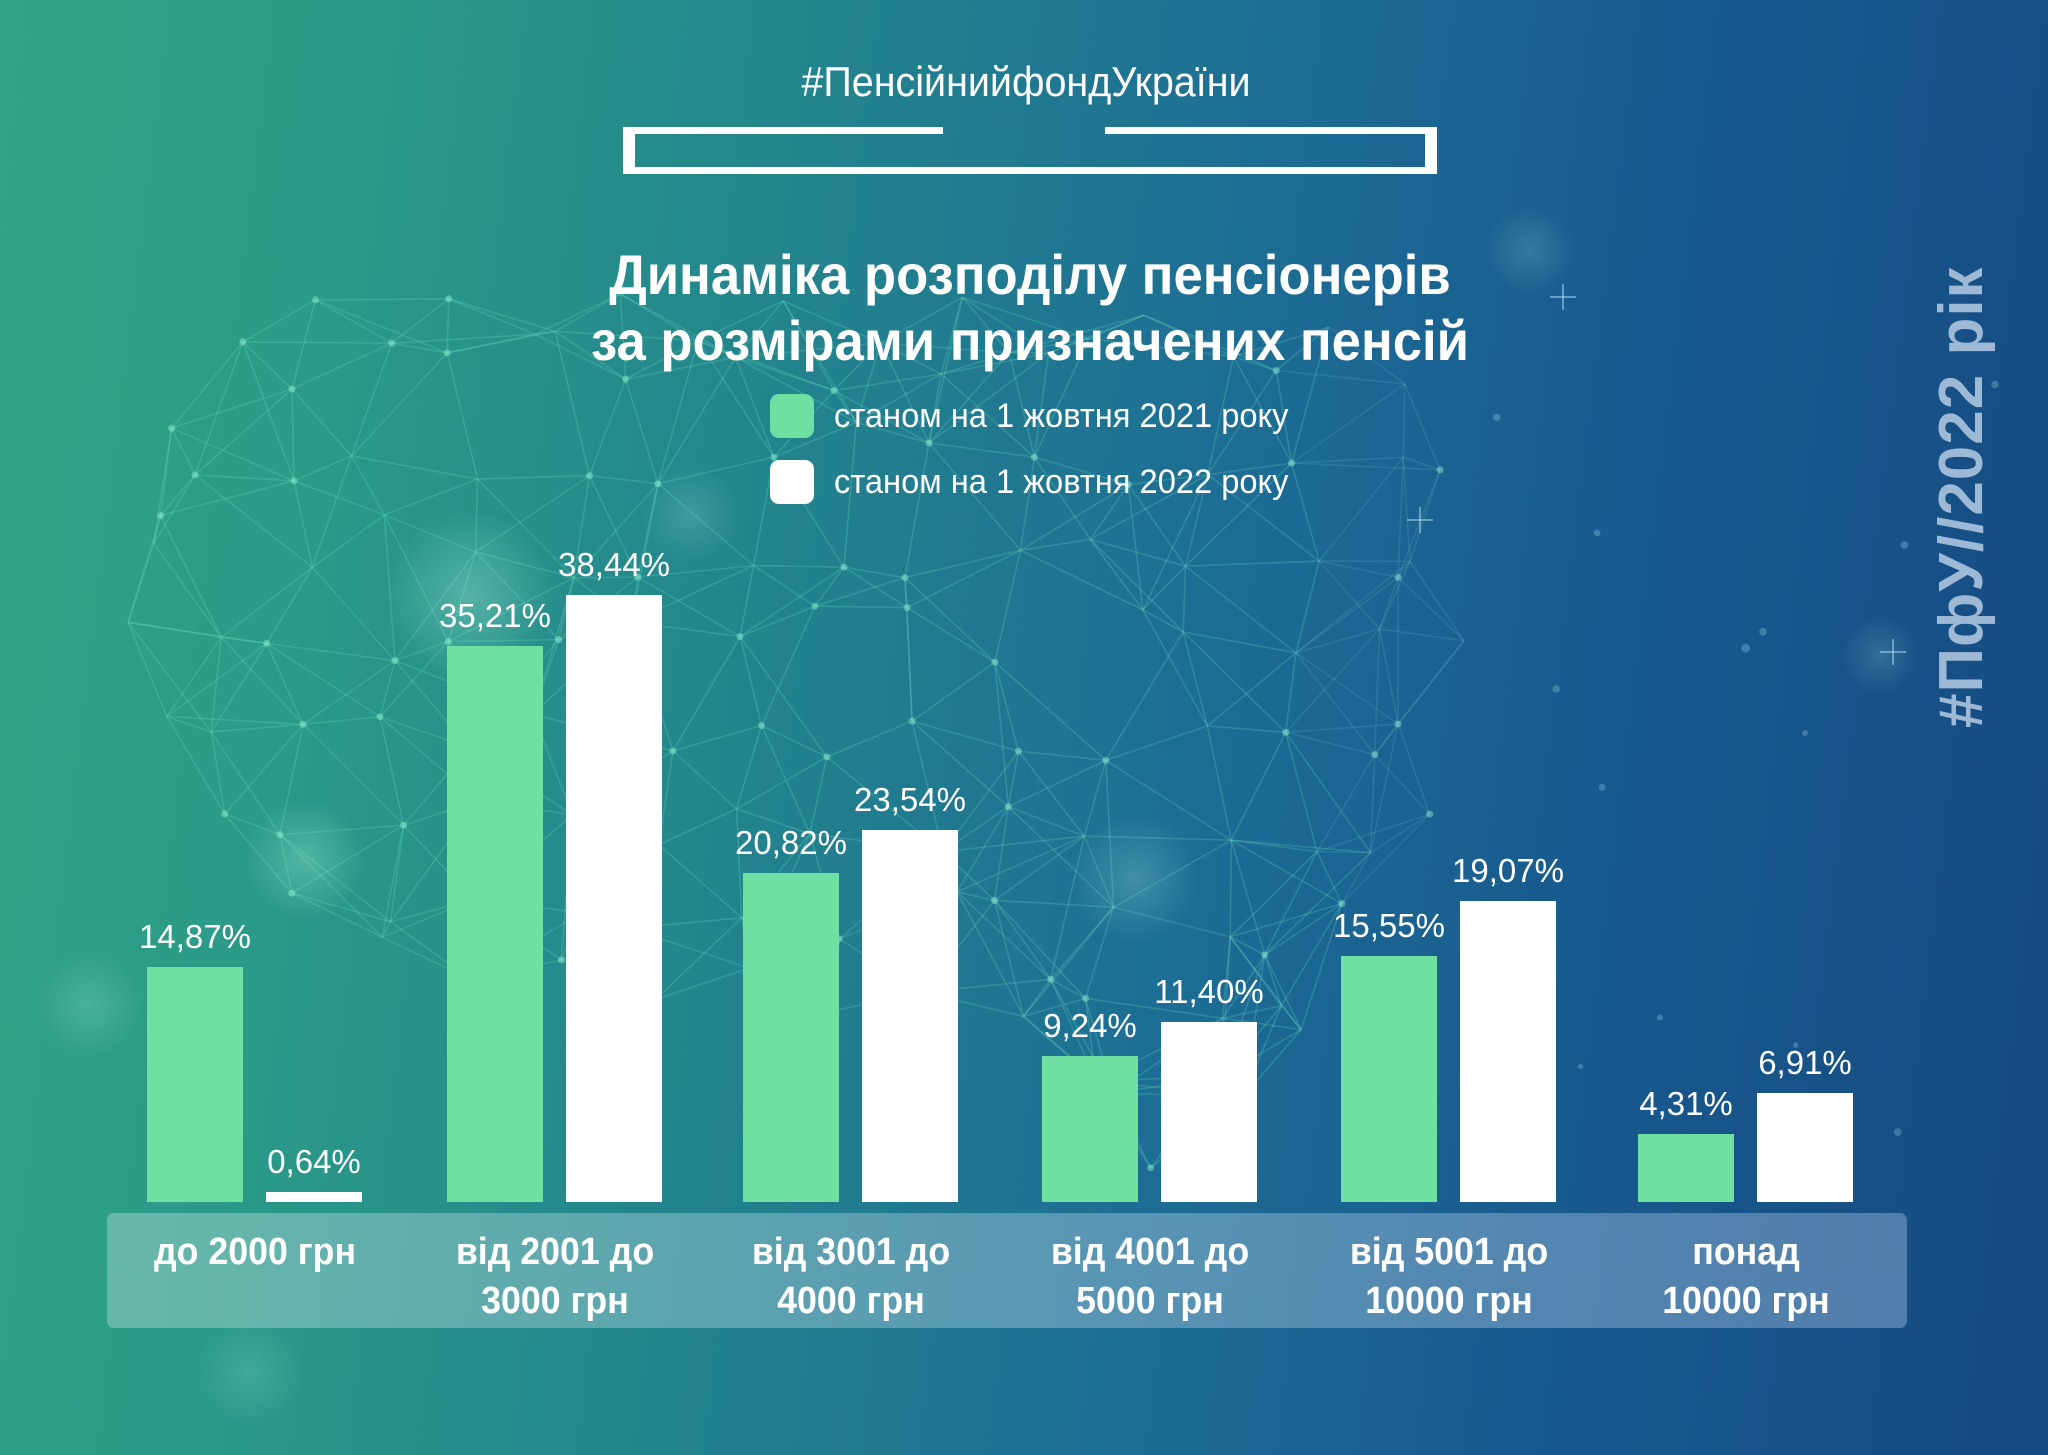  What do you see at coordinates (1508, 1051) in the screenshot?
I see `bar-series2-group5` at bounding box center [1508, 1051].